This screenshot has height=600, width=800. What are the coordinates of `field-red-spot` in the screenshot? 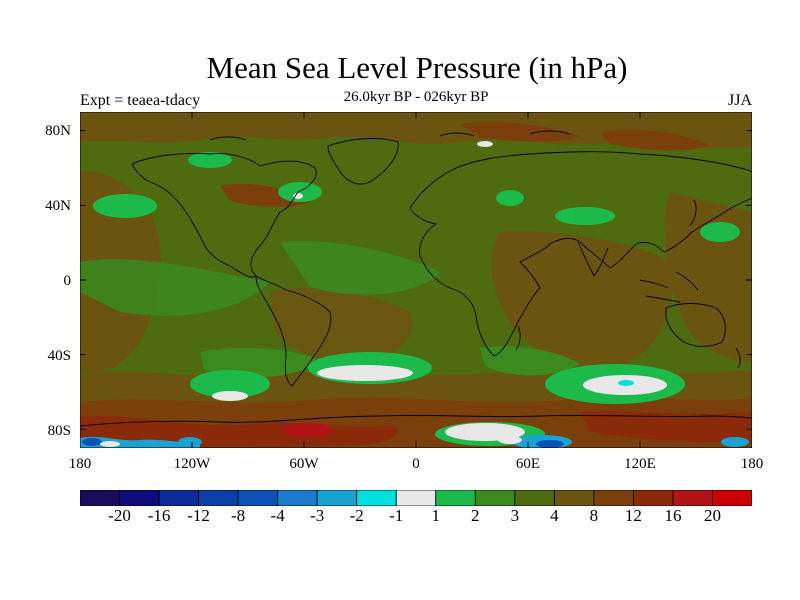 It's located at (308, 430).